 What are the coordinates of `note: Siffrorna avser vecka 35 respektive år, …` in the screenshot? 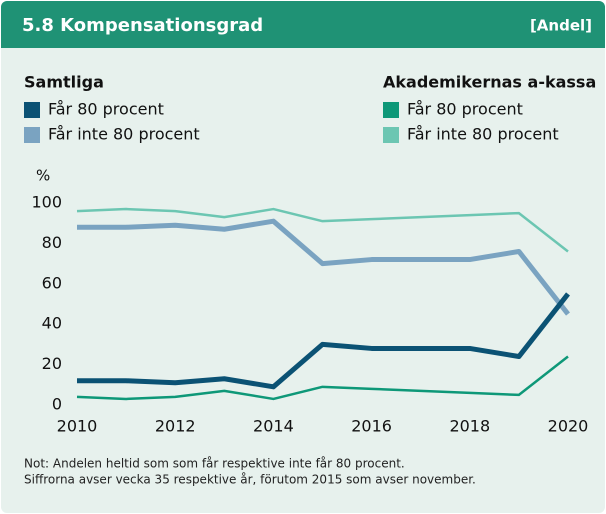 It's located at (250, 480).